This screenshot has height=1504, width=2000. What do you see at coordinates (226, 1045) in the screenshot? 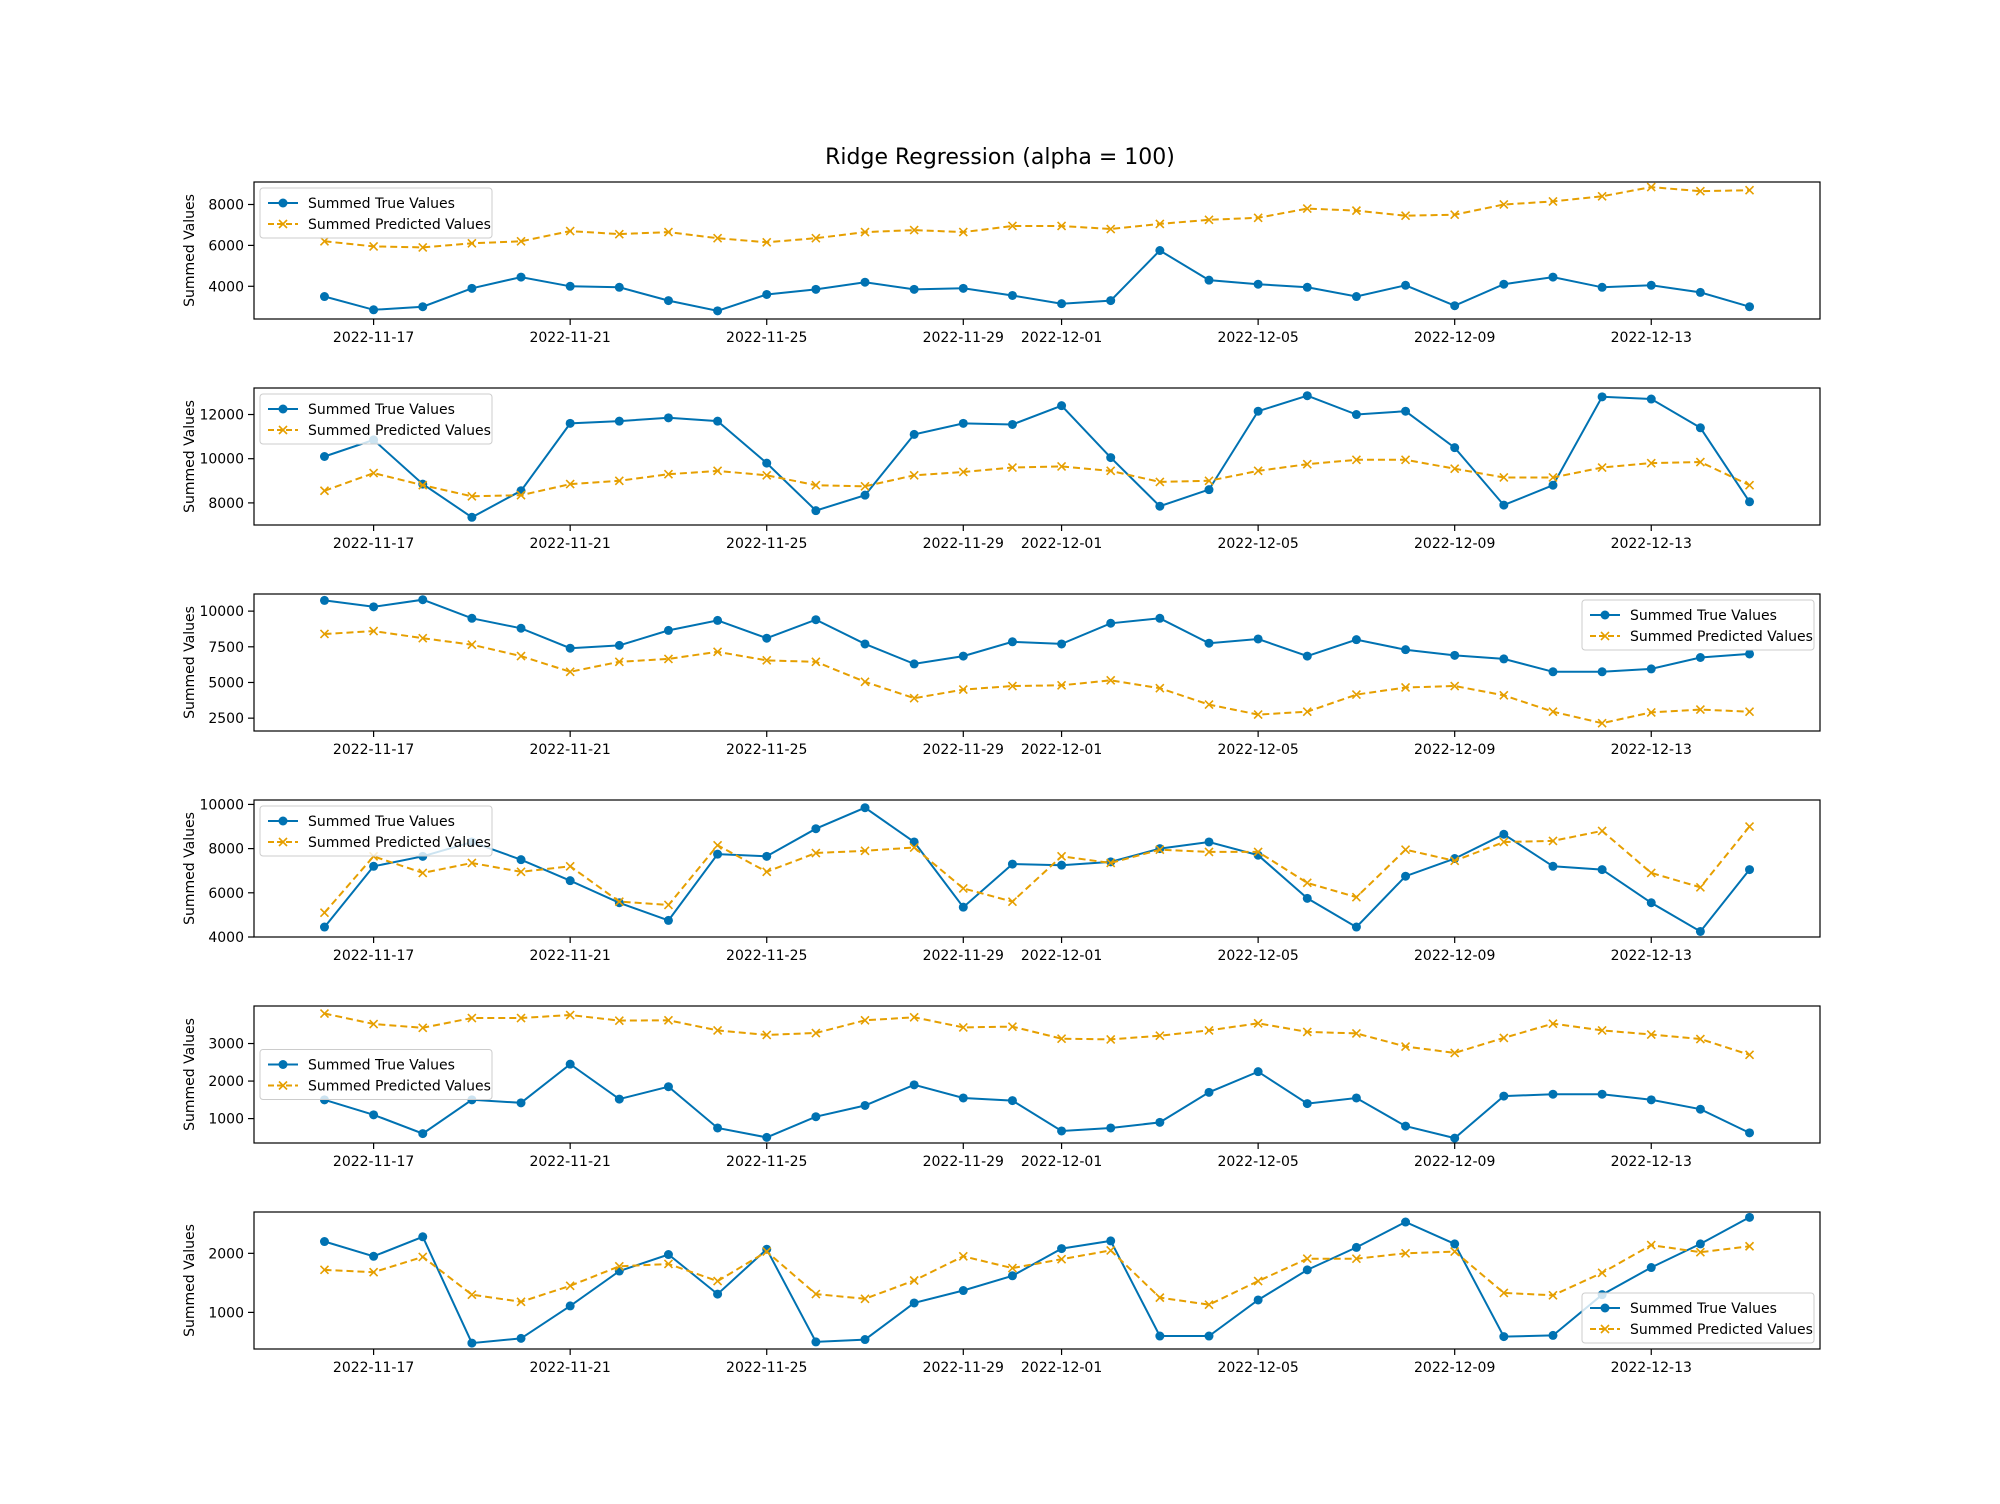
I see `y-tick-label: 3000` at bounding box center [226, 1045].